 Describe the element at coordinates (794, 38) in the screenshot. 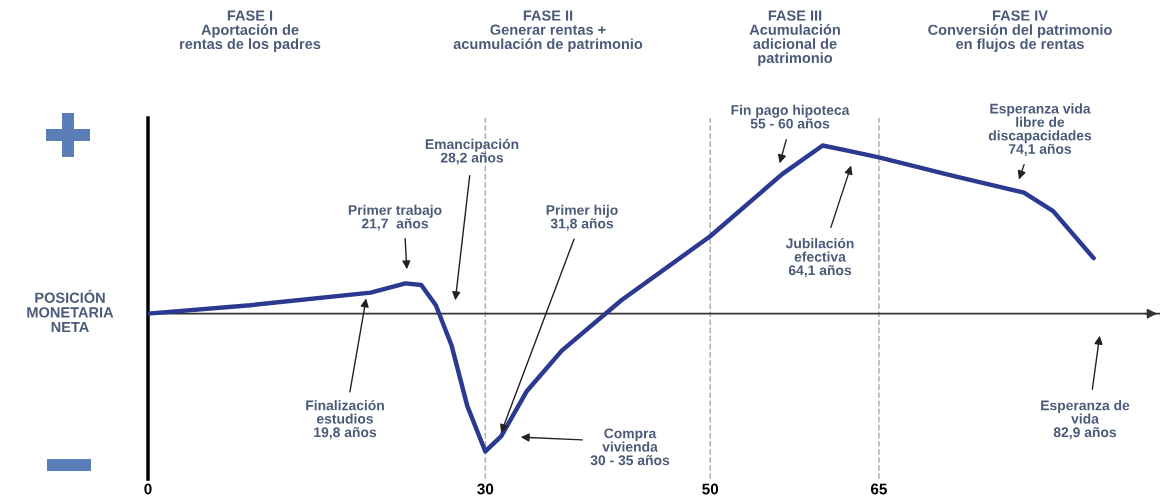

I see `text: FASE III Acumulación adicional de patrimonio` at that location.